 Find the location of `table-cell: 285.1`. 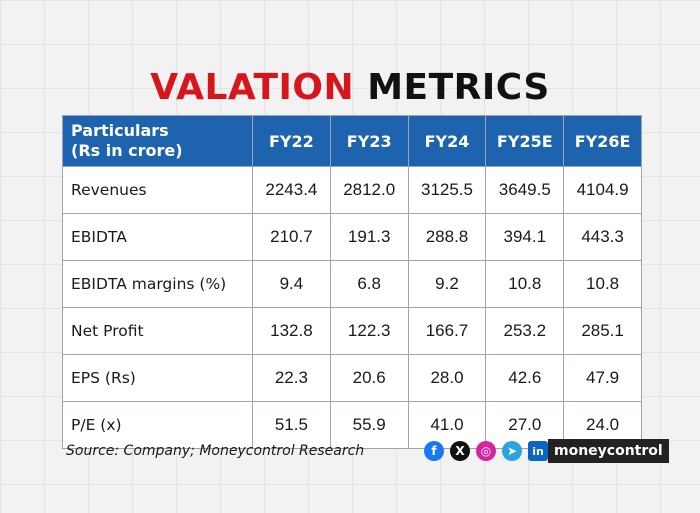

table-cell: 285.1 is located at coordinates (602, 331).